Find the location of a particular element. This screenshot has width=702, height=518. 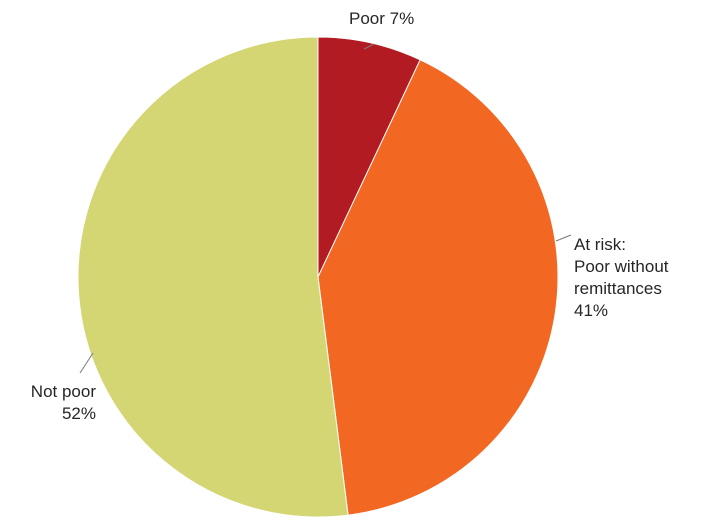

slice-label-line: remittances is located at coordinates (618, 288).